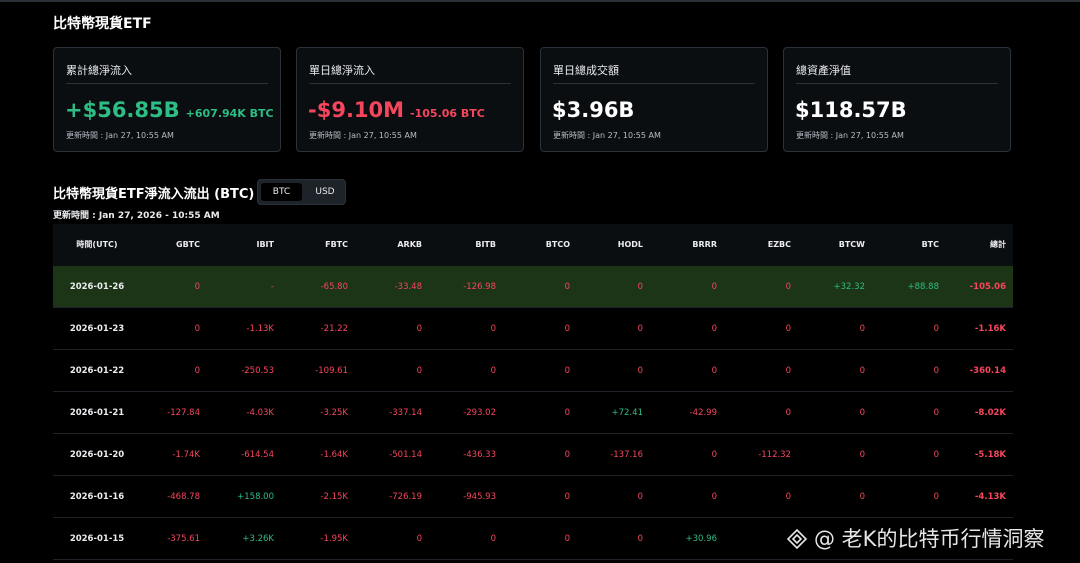  I want to click on watermark-text: @ 老K的比特币行情洞察, so click(915, 538).